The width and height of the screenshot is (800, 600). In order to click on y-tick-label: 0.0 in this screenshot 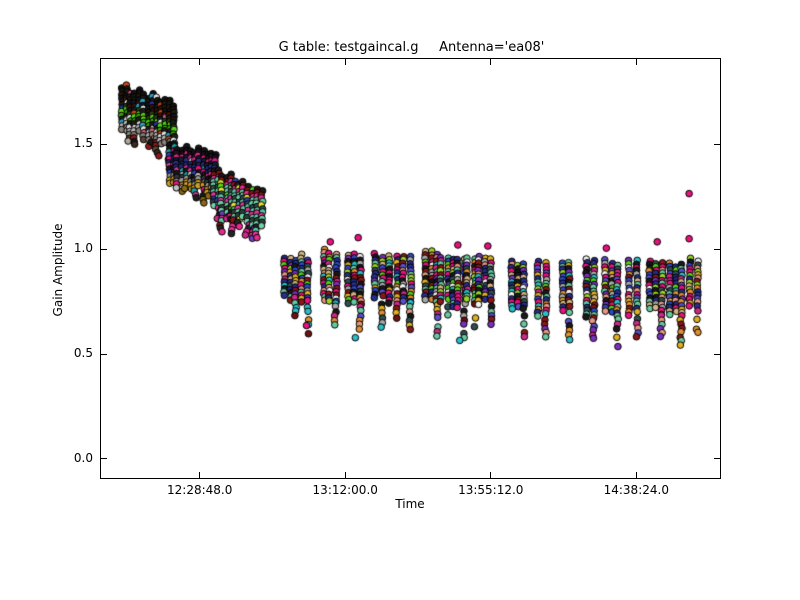, I will do `click(83, 457)`.